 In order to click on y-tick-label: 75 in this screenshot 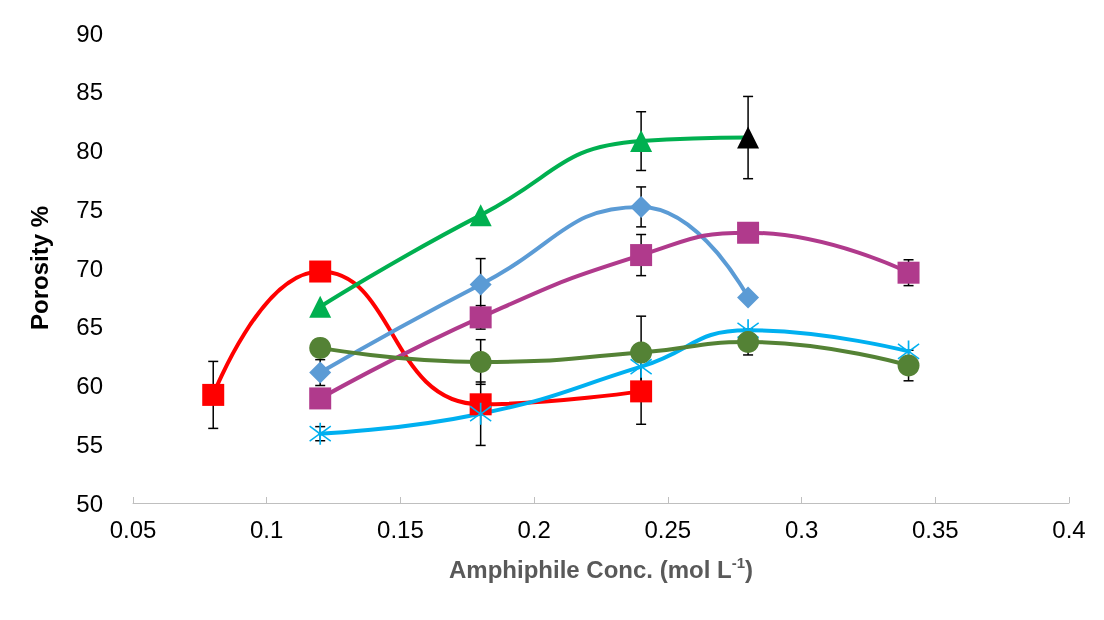, I will do `click(89, 209)`.